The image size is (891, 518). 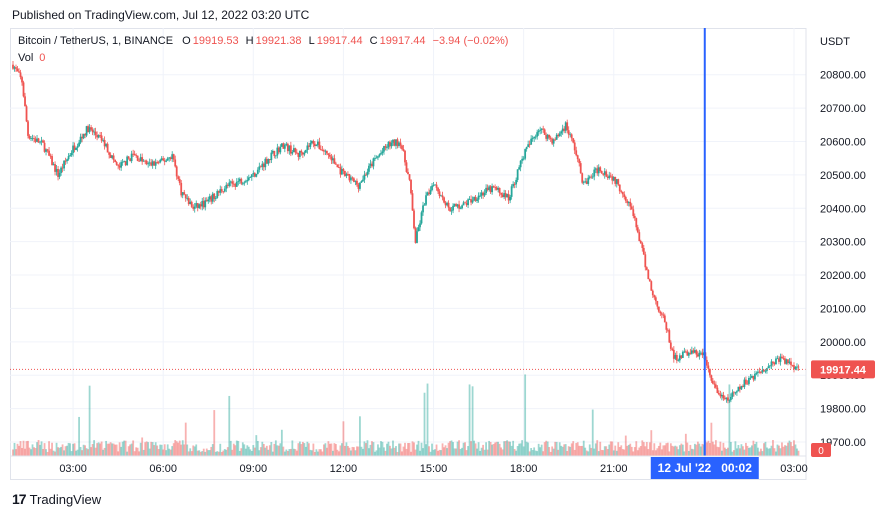 I want to click on footer-brand: 17 TradingView, so click(x=56, y=499).